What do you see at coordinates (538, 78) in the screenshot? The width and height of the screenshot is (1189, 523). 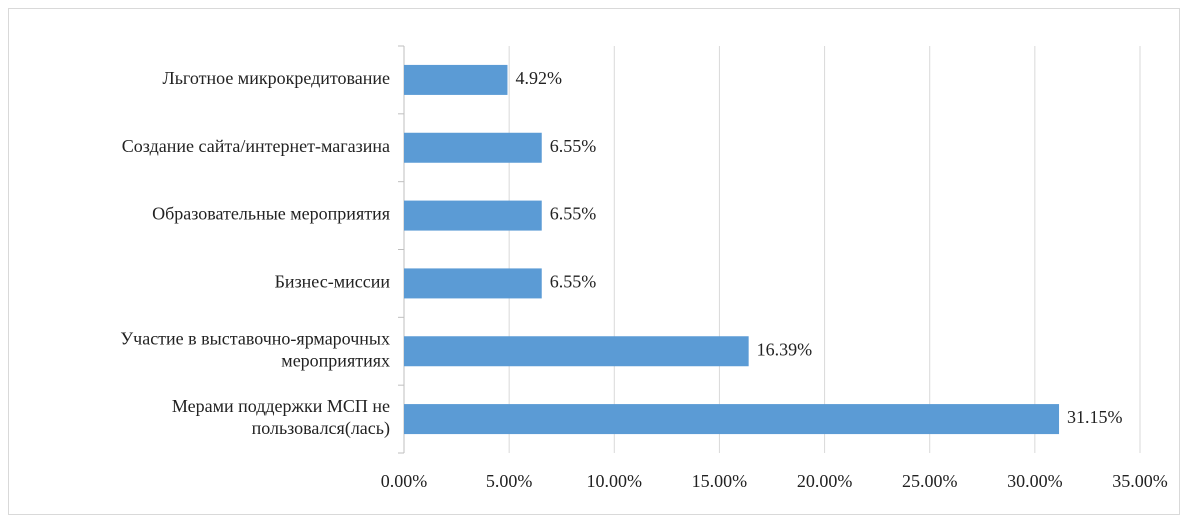 I see `data-label: 4.92%` at bounding box center [538, 78].